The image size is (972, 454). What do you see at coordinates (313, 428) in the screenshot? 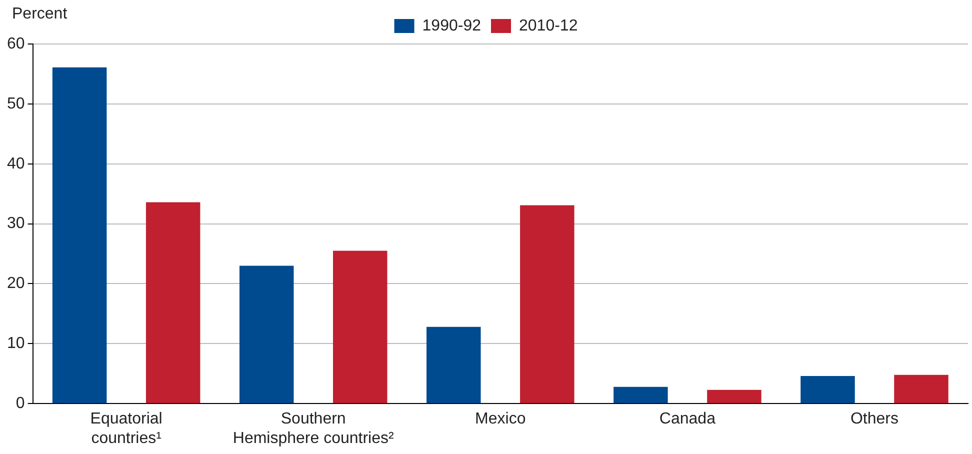
I see `x-tick-label: Southern Hemisphere countries²` at bounding box center [313, 428].